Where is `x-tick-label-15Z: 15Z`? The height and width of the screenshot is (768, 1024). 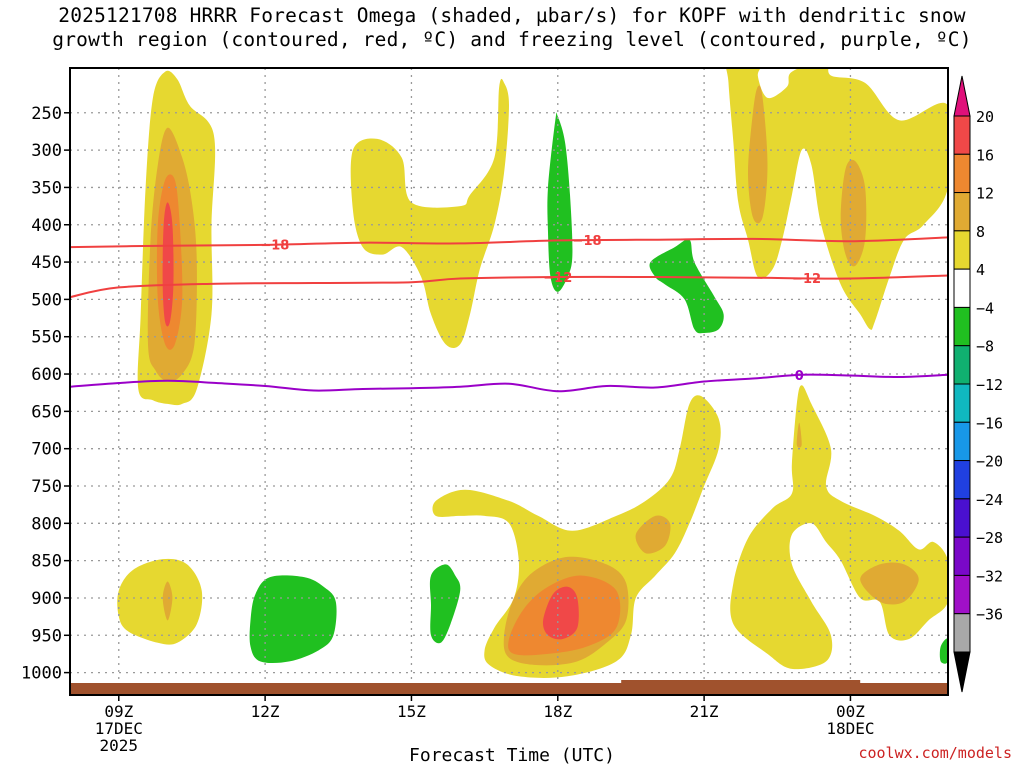 x-tick-label-15Z: 15Z is located at coordinates (411, 711).